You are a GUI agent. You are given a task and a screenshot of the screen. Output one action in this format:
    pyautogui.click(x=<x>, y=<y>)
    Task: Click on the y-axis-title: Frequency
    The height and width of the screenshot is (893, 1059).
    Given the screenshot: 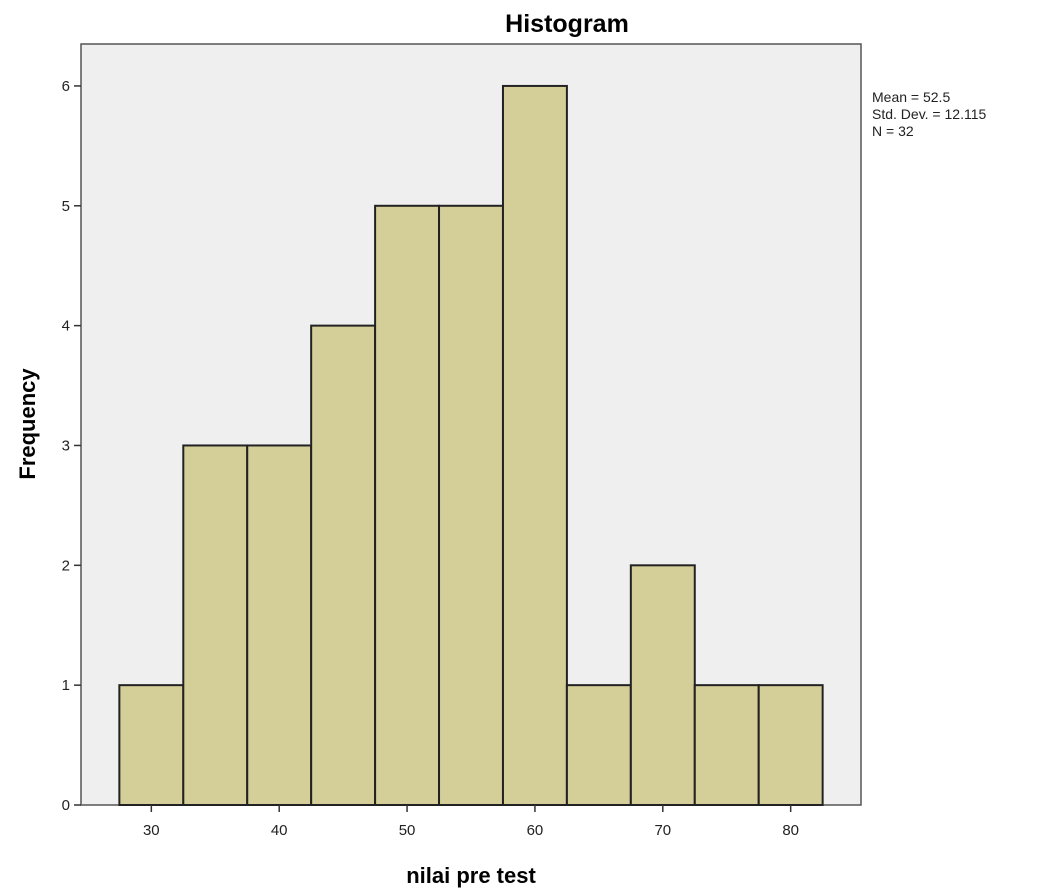 What is the action you would take?
    pyautogui.click(x=27, y=424)
    